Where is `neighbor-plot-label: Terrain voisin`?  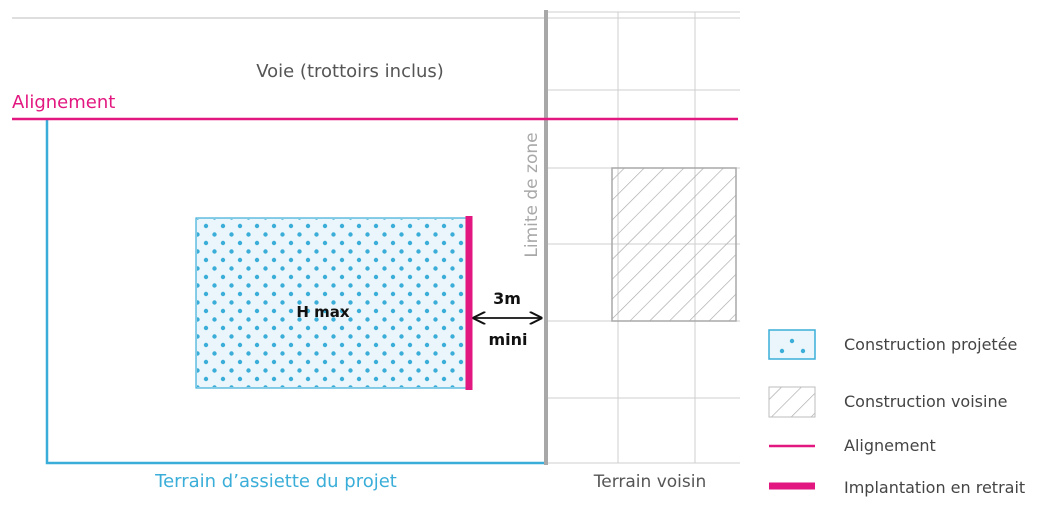 neighbor-plot-label: Terrain voisin is located at coordinates (650, 482).